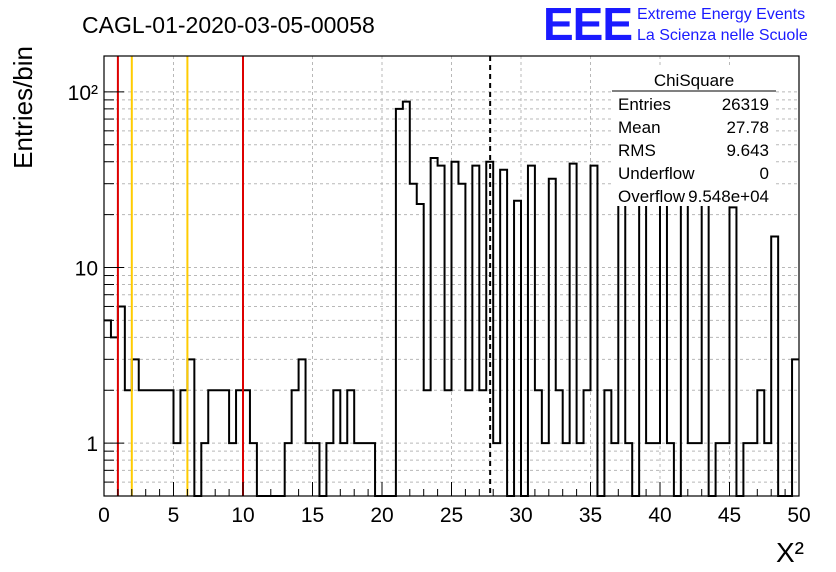 This screenshot has height=572, width=836. I want to click on stats-row-label: Entries, so click(644, 104).